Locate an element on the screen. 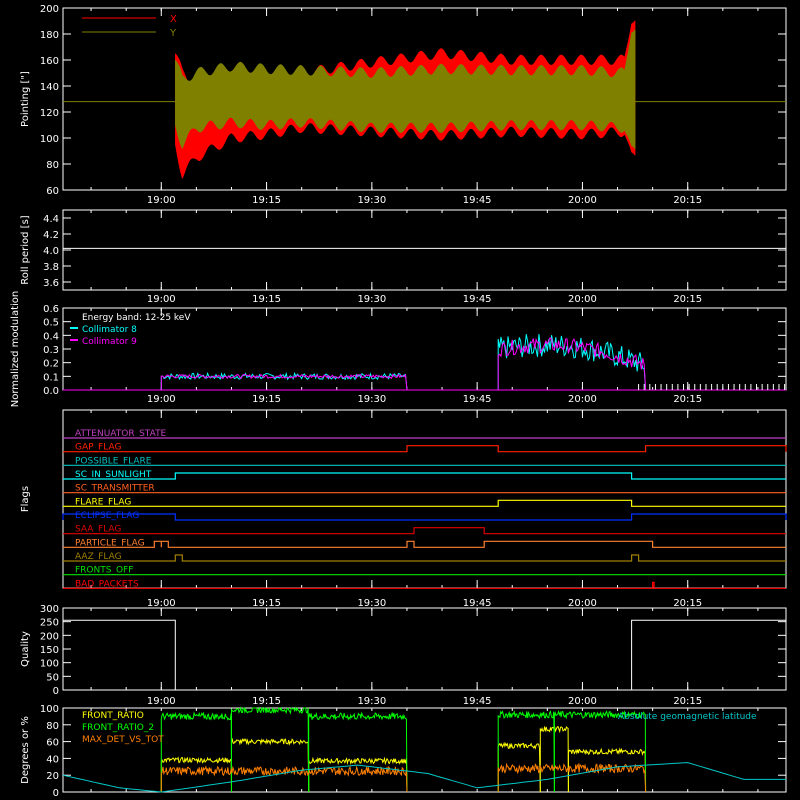  flag-label: ECLIPSE_FLAG is located at coordinates (107, 516).